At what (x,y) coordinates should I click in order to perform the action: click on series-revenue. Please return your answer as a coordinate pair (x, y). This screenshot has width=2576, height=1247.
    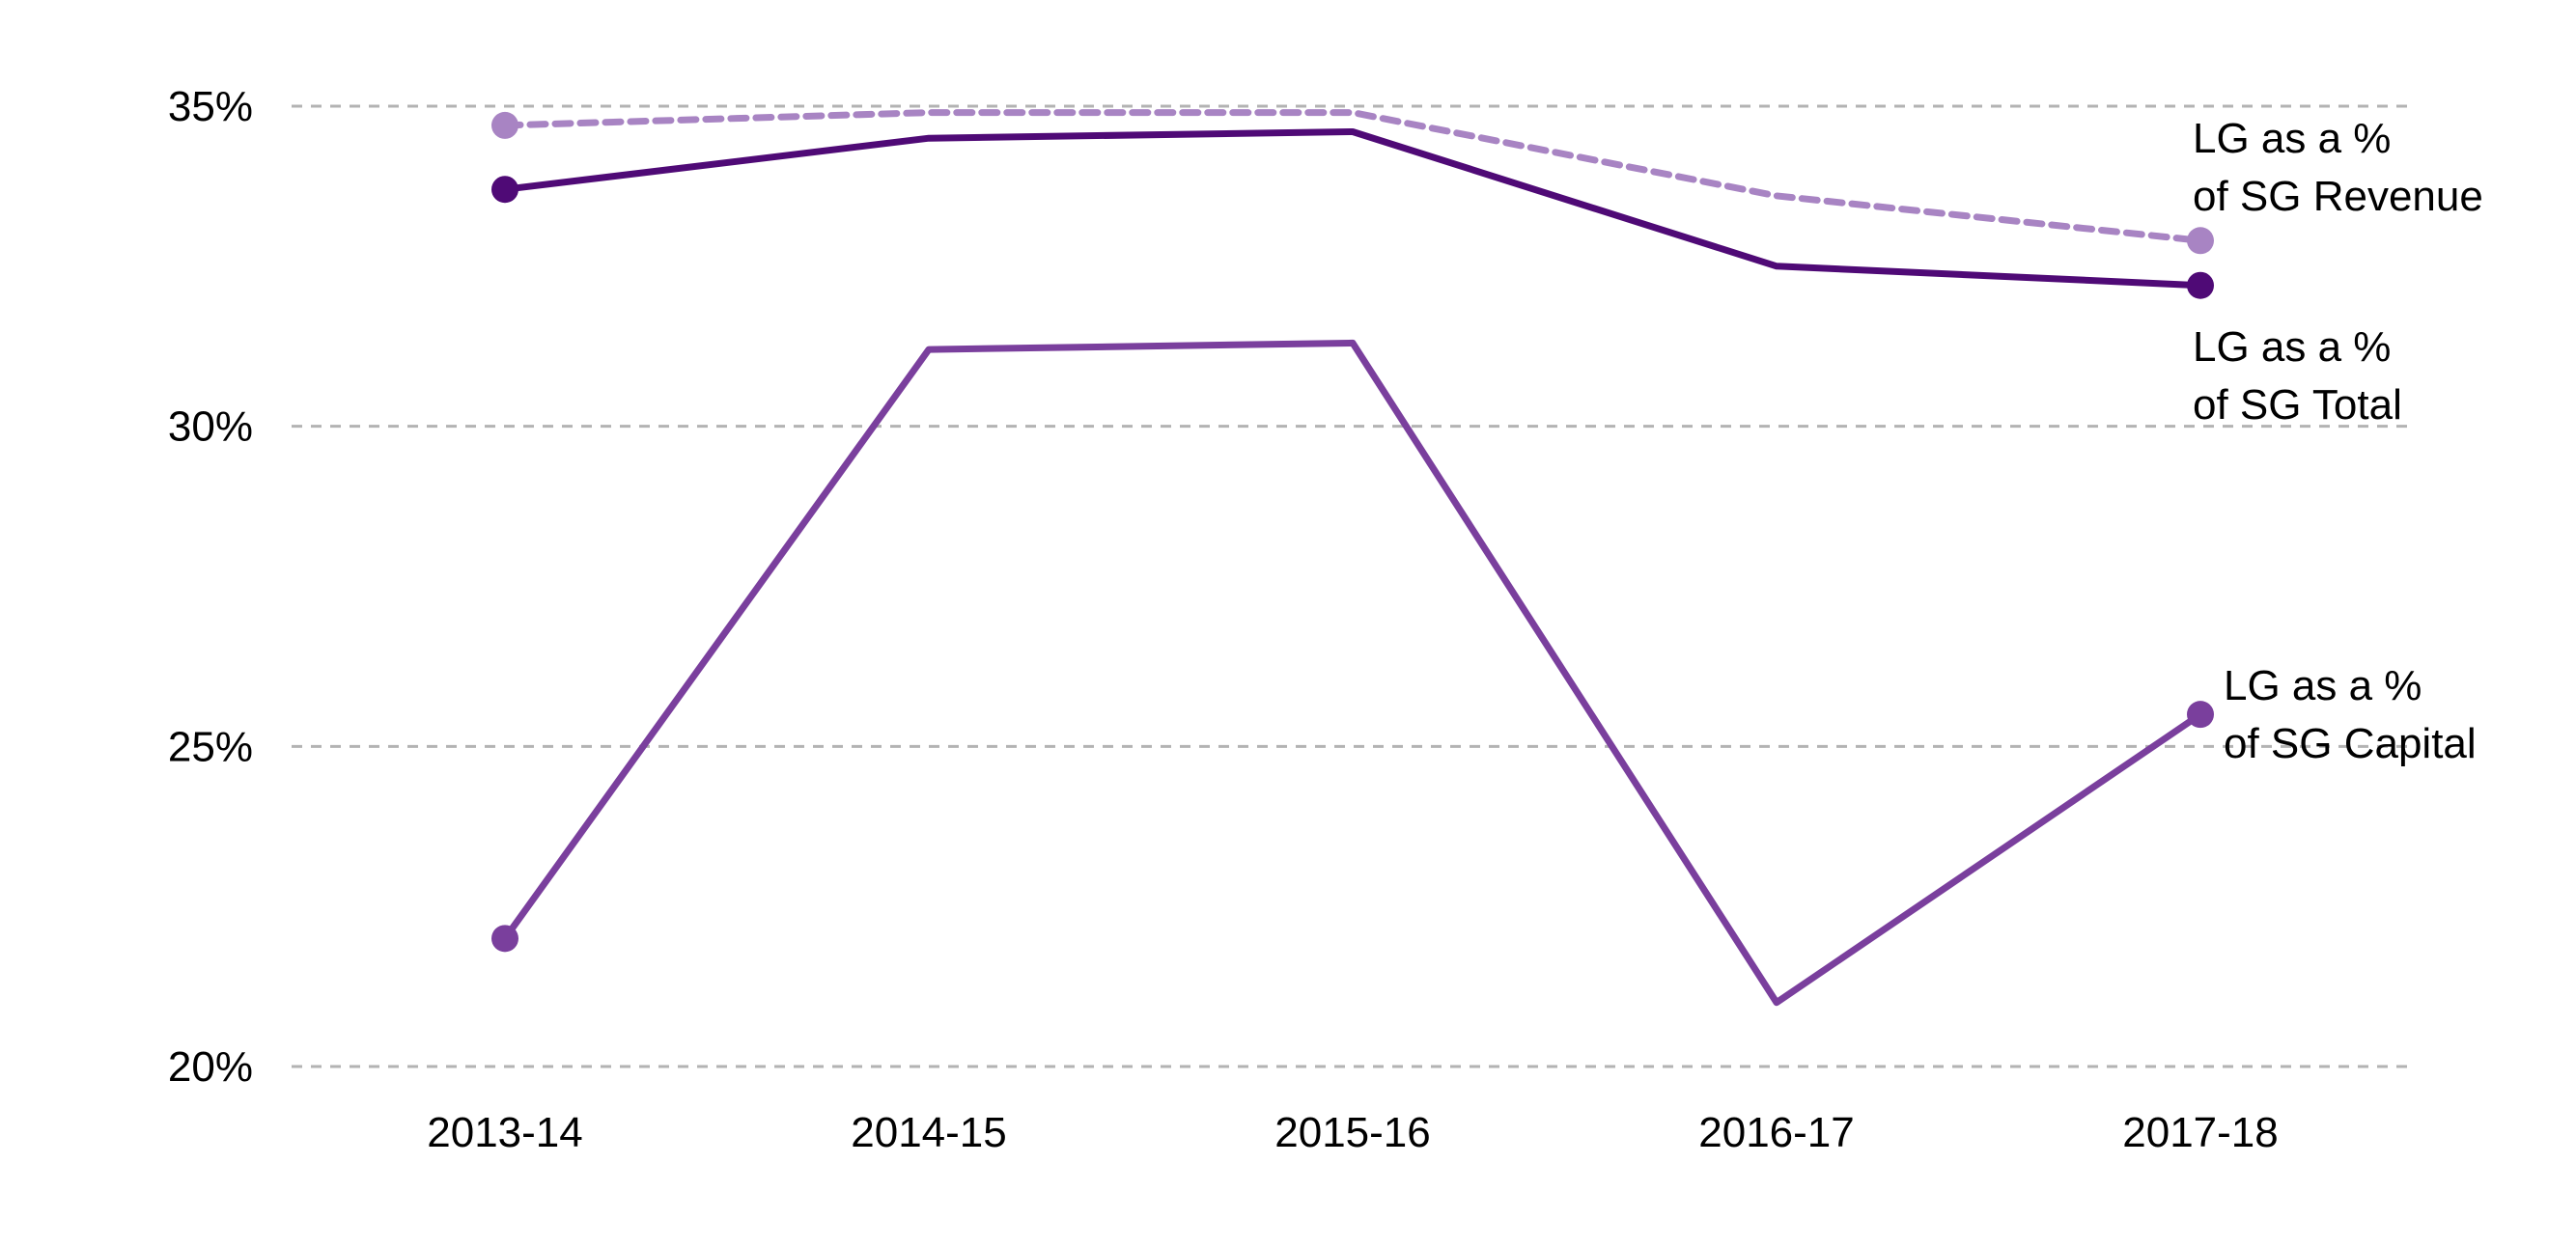
    Looking at the image, I should click on (1353, 182).